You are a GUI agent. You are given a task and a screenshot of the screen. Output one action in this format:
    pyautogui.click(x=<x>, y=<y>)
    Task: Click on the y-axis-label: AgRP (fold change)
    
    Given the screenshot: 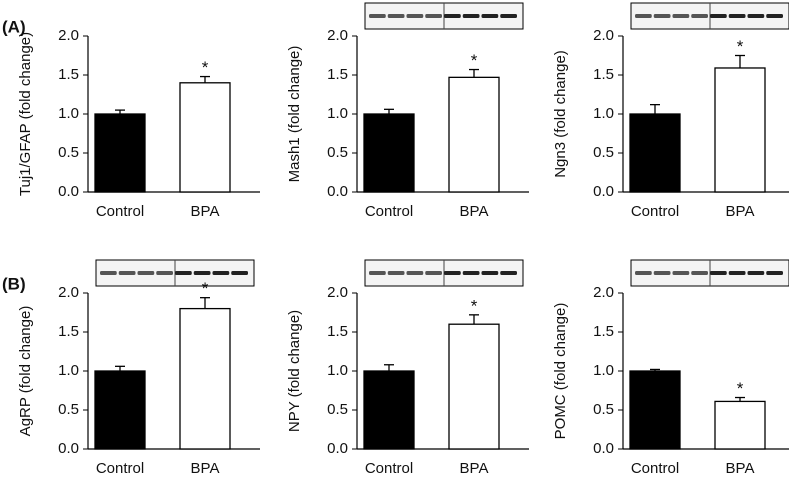 What is the action you would take?
    pyautogui.click(x=25, y=371)
    